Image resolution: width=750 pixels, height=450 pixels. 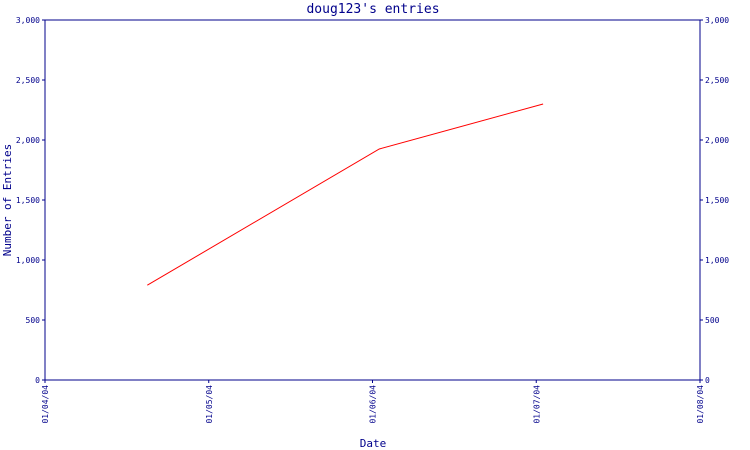 What do you see at coordinates (712, 320) in the screenshot?
I see `y-tick-label-right: 500` at bounding box center [712, 320].